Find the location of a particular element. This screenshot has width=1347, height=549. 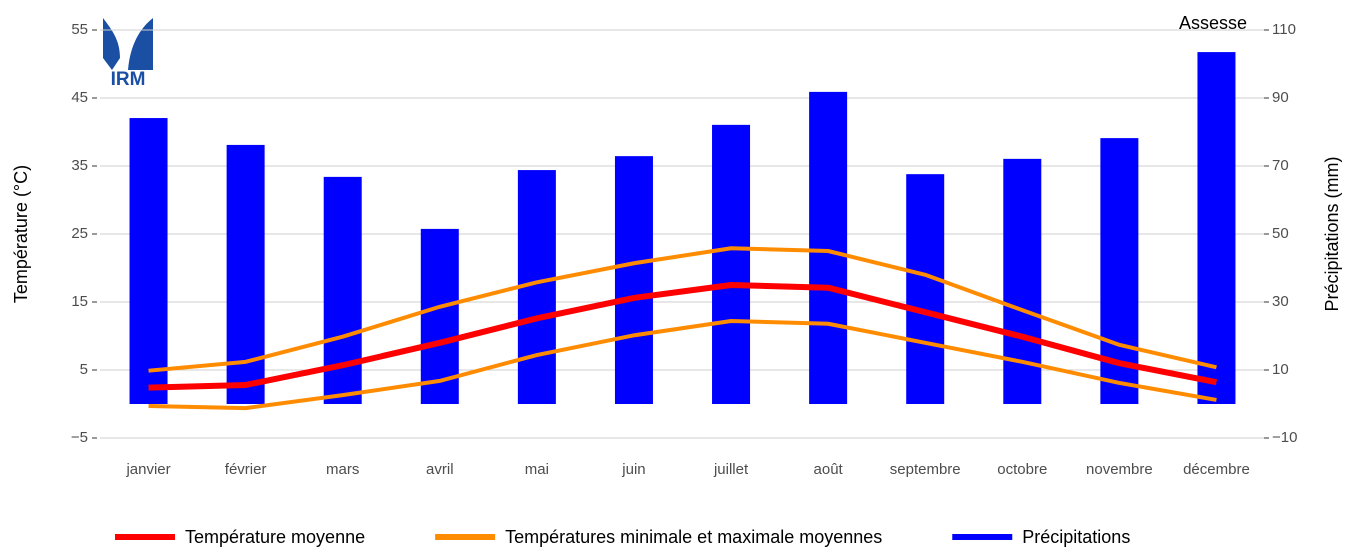

y2-axis-label: Précipitations (mm) is located at coordinates (1332, 233).